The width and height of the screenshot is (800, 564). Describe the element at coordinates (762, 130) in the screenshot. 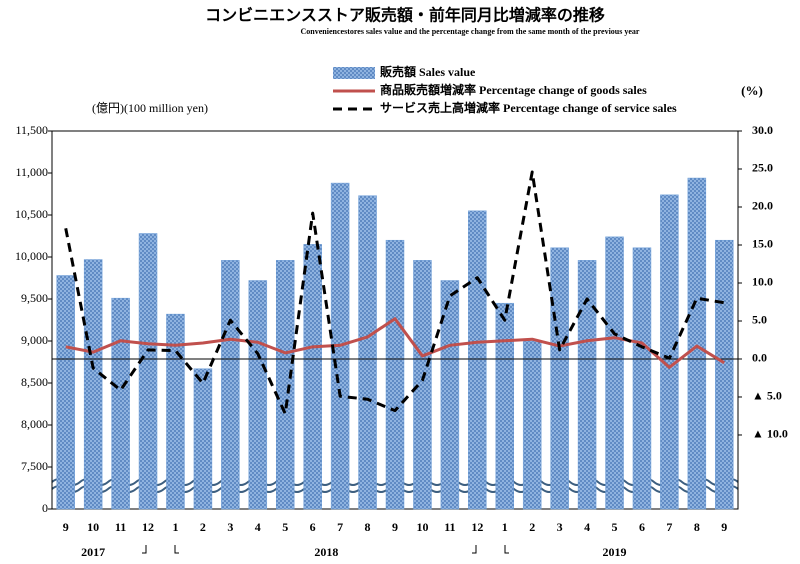

I see `y2-tick-label: 30.0` at that location.